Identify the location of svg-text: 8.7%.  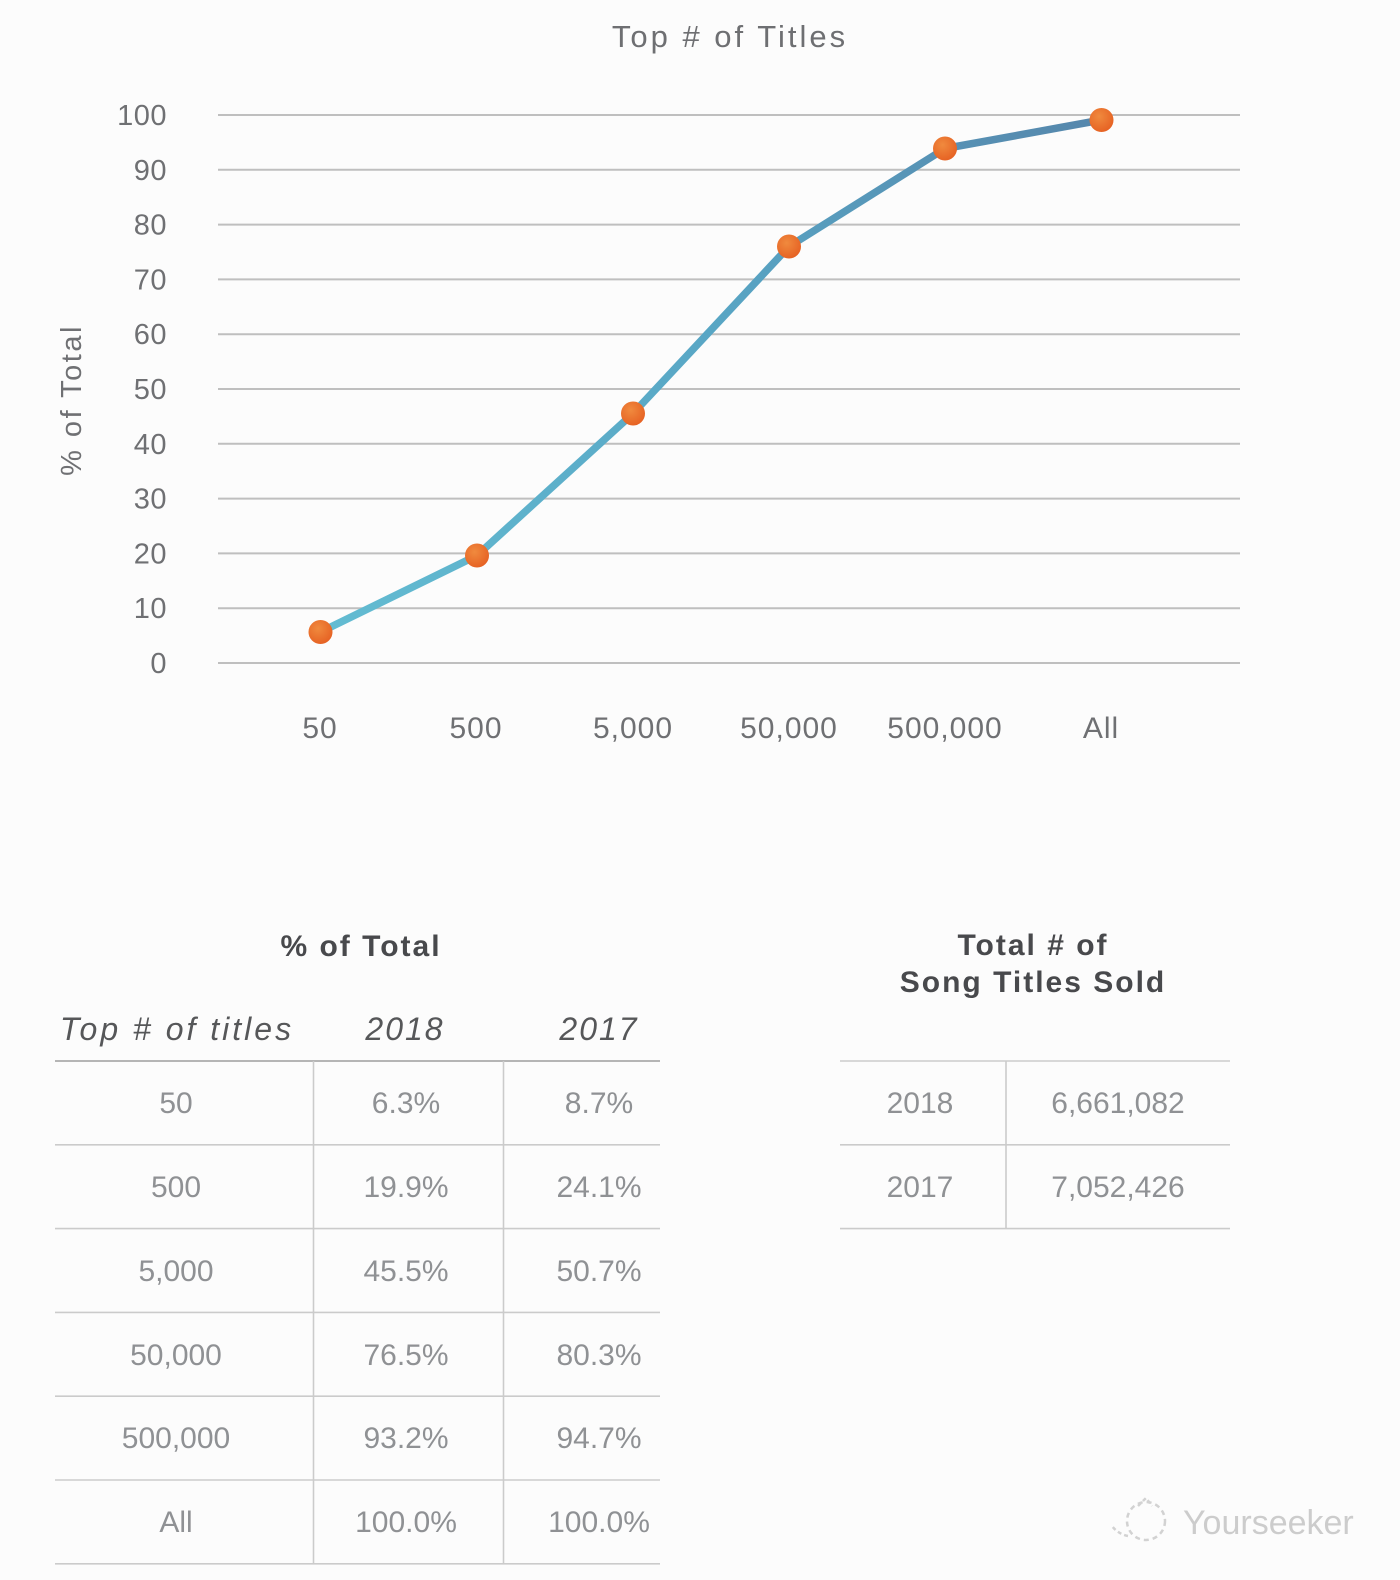
(599, 1103).